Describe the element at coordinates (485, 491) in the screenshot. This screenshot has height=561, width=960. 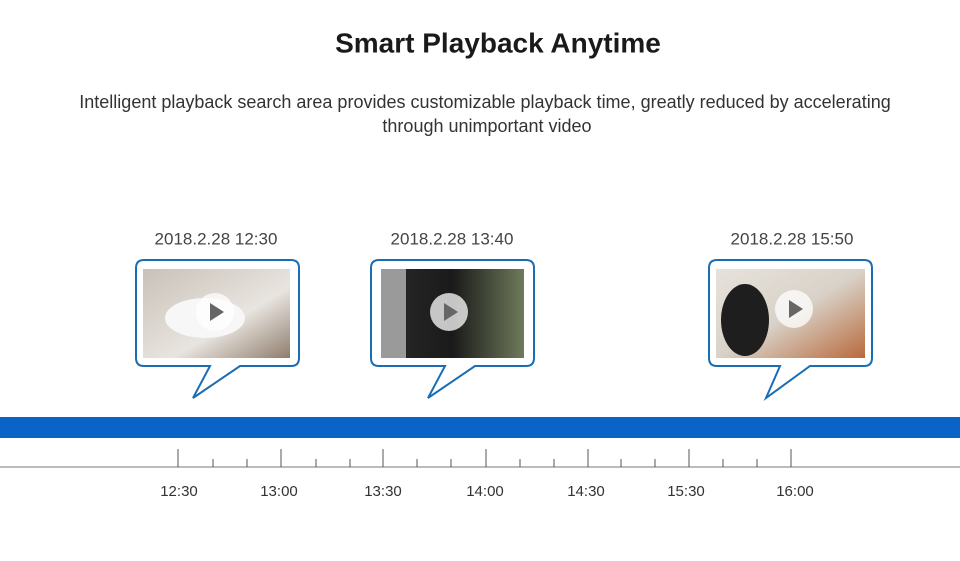
I see `timeline-label: 14:00` at that location.